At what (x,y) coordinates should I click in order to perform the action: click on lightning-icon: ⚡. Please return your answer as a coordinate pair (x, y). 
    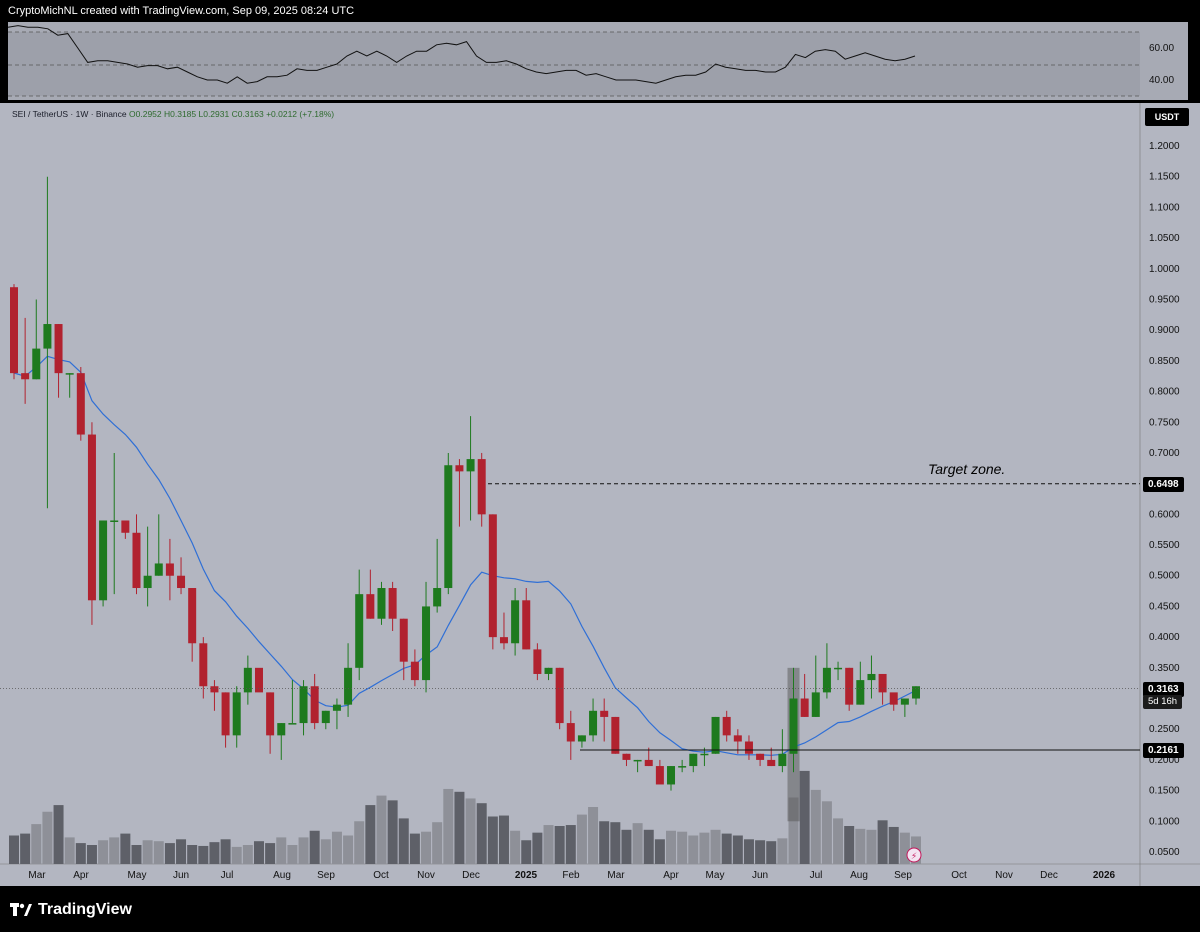
    Looking at the image, I should click on (914, 857).